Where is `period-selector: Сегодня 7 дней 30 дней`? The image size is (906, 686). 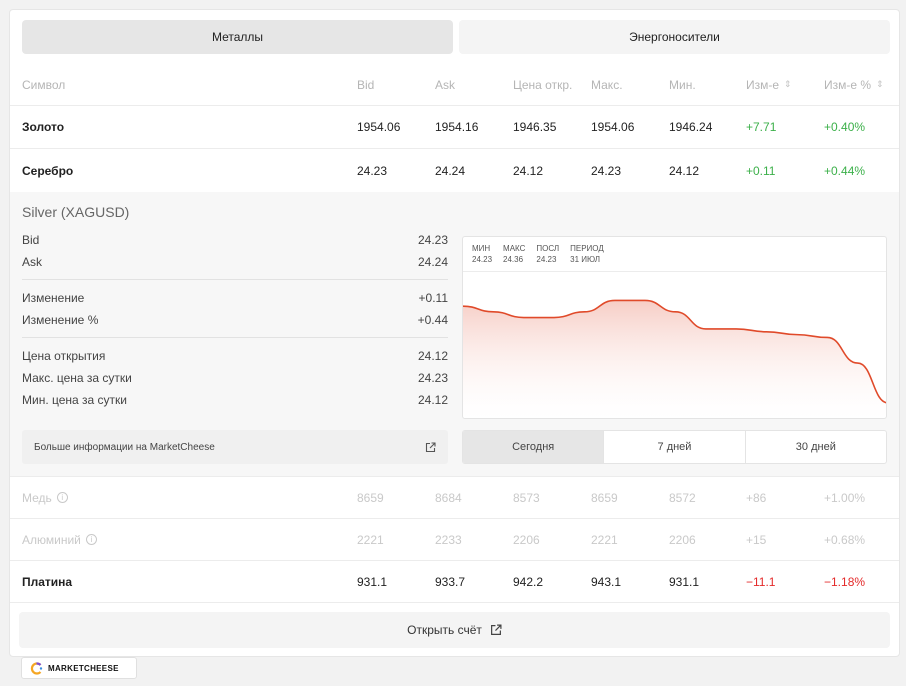
period-selector: Сегодня 7 дней 30 дней is located at coordinates (674, 447).